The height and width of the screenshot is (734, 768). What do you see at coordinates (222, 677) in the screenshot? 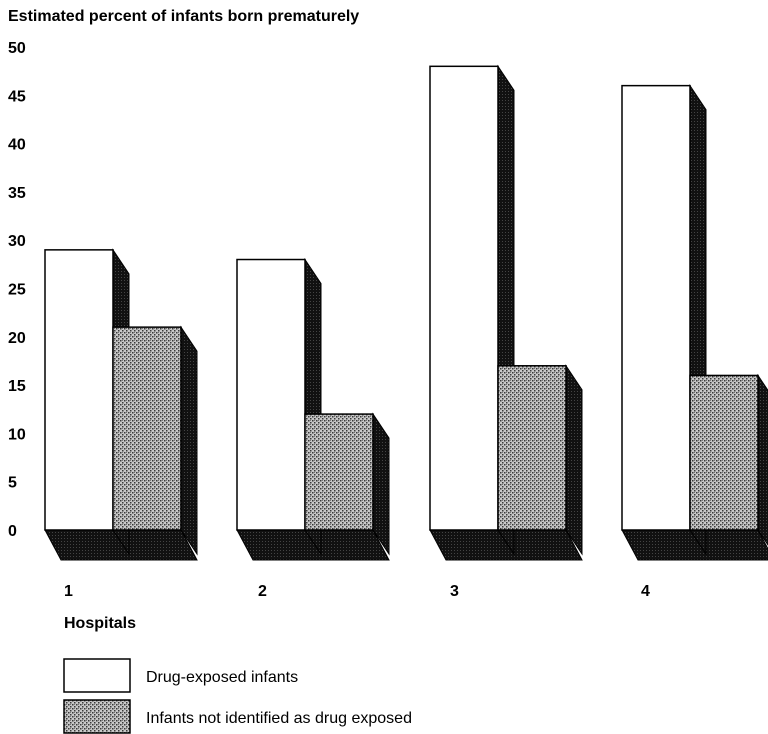
I see `legend-label: Drug-exposed infants` at bounding box center [222, 677].